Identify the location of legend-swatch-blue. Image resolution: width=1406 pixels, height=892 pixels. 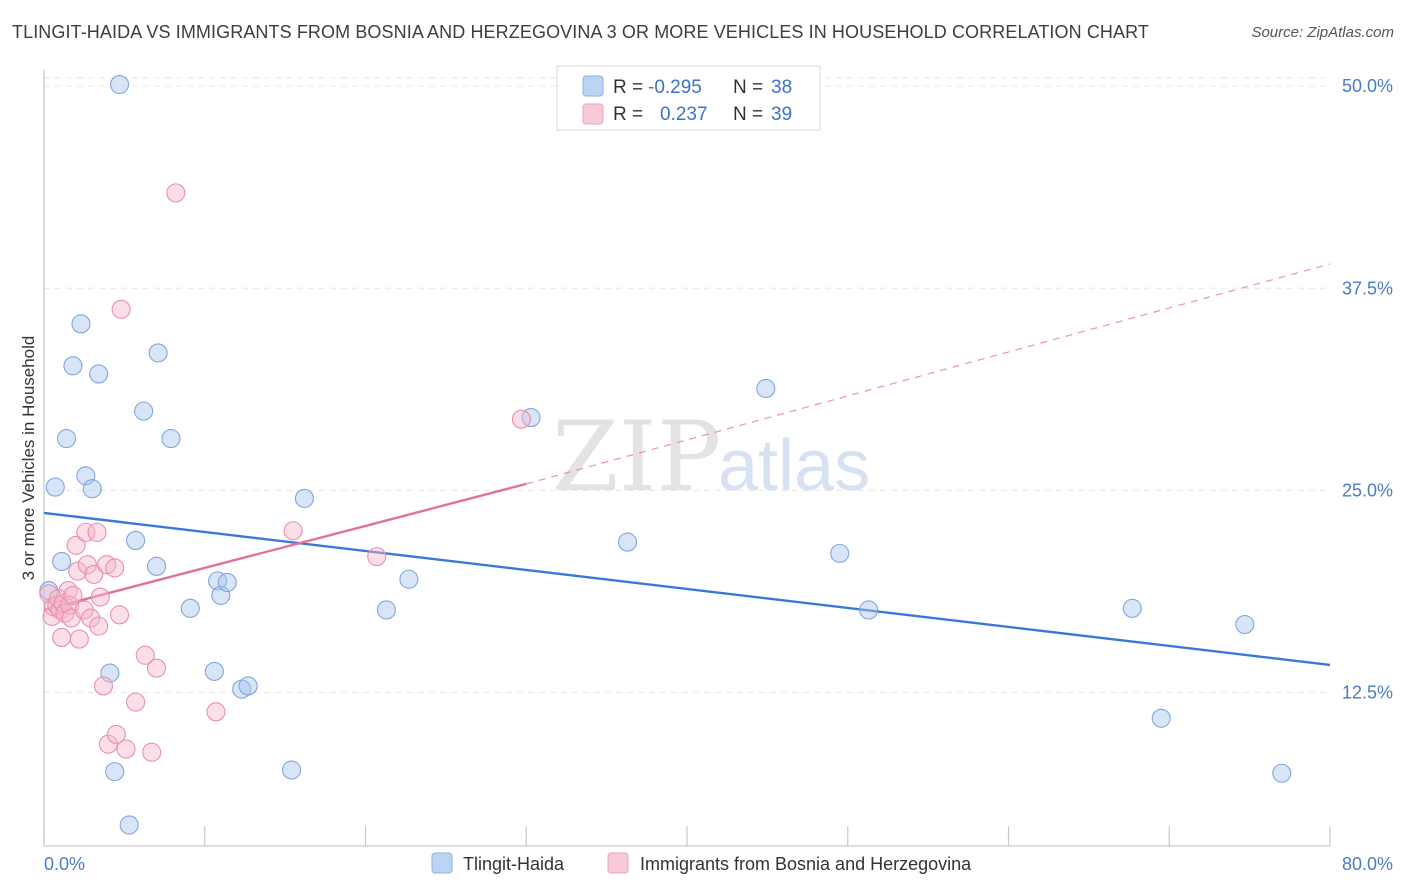
(593, 86).